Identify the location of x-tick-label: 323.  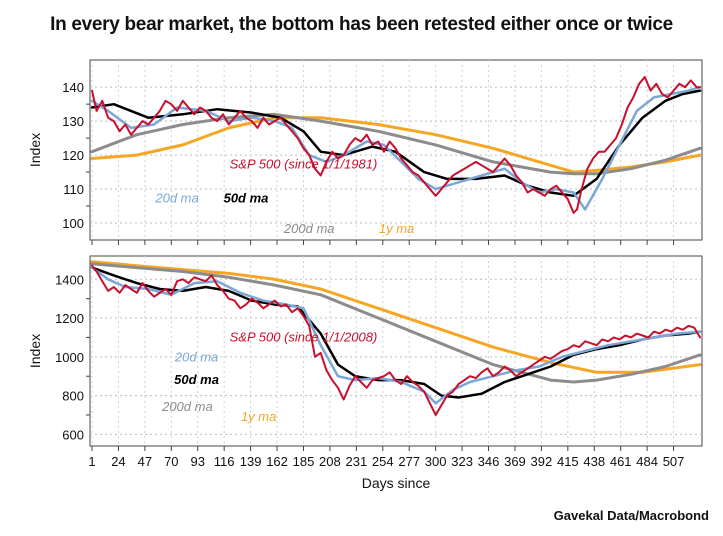
(462, 461).